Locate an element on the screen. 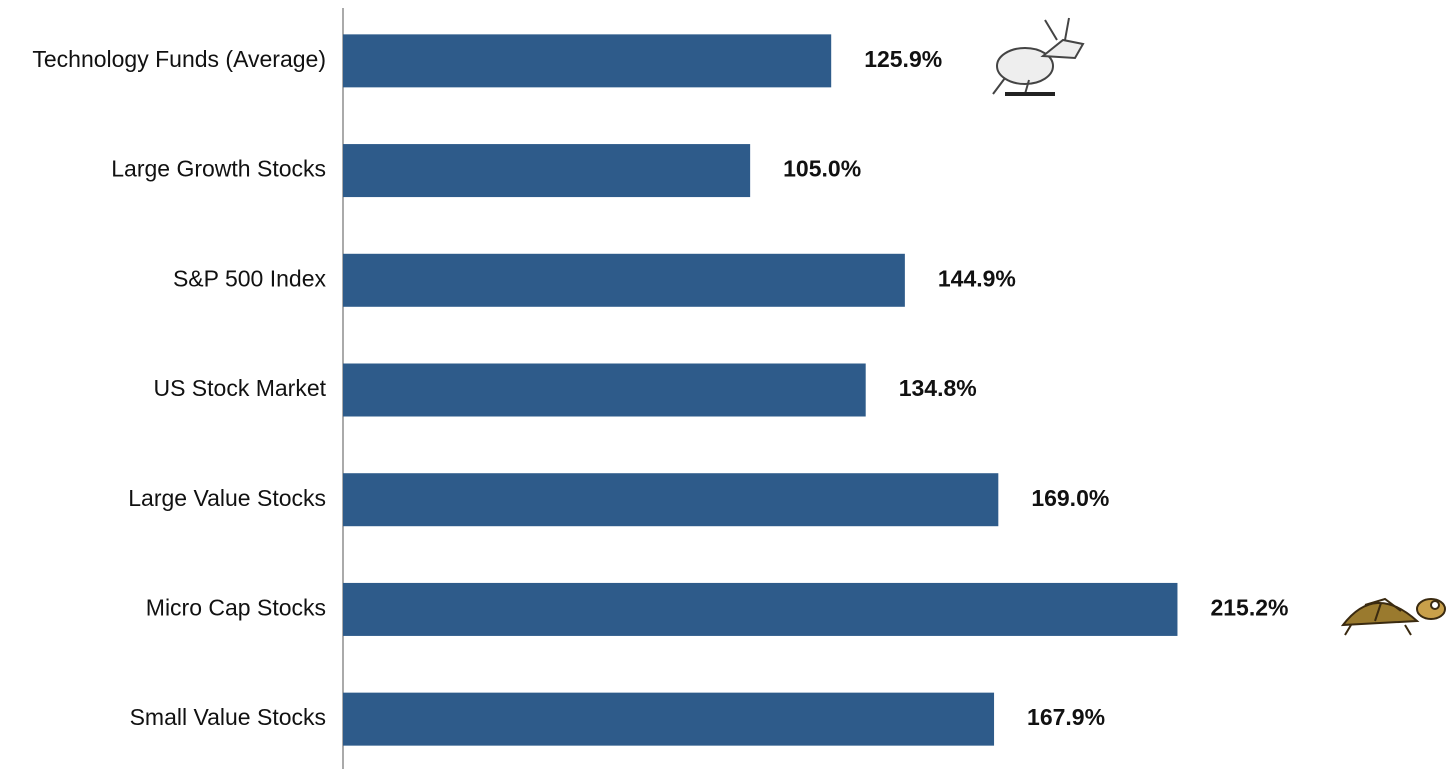 This screenshot has height=769, width=1452. category-label: Micro Cap Stocks is located at coordinates (236, 608).